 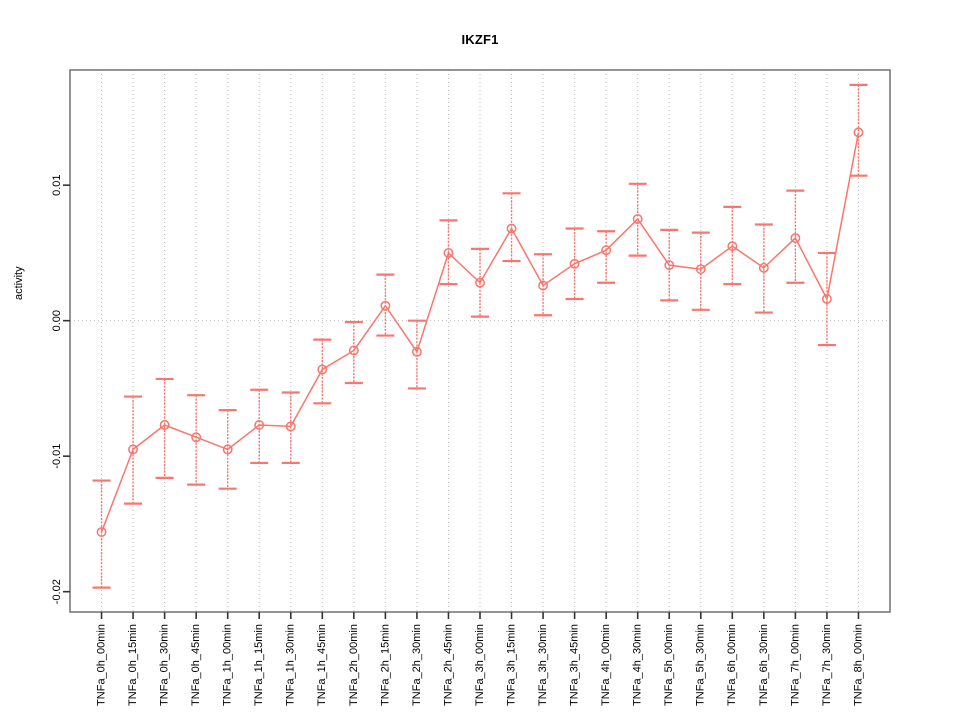 I want to click on x-tick-label: TNFa_5h_00min, so click(x=669, y=665).